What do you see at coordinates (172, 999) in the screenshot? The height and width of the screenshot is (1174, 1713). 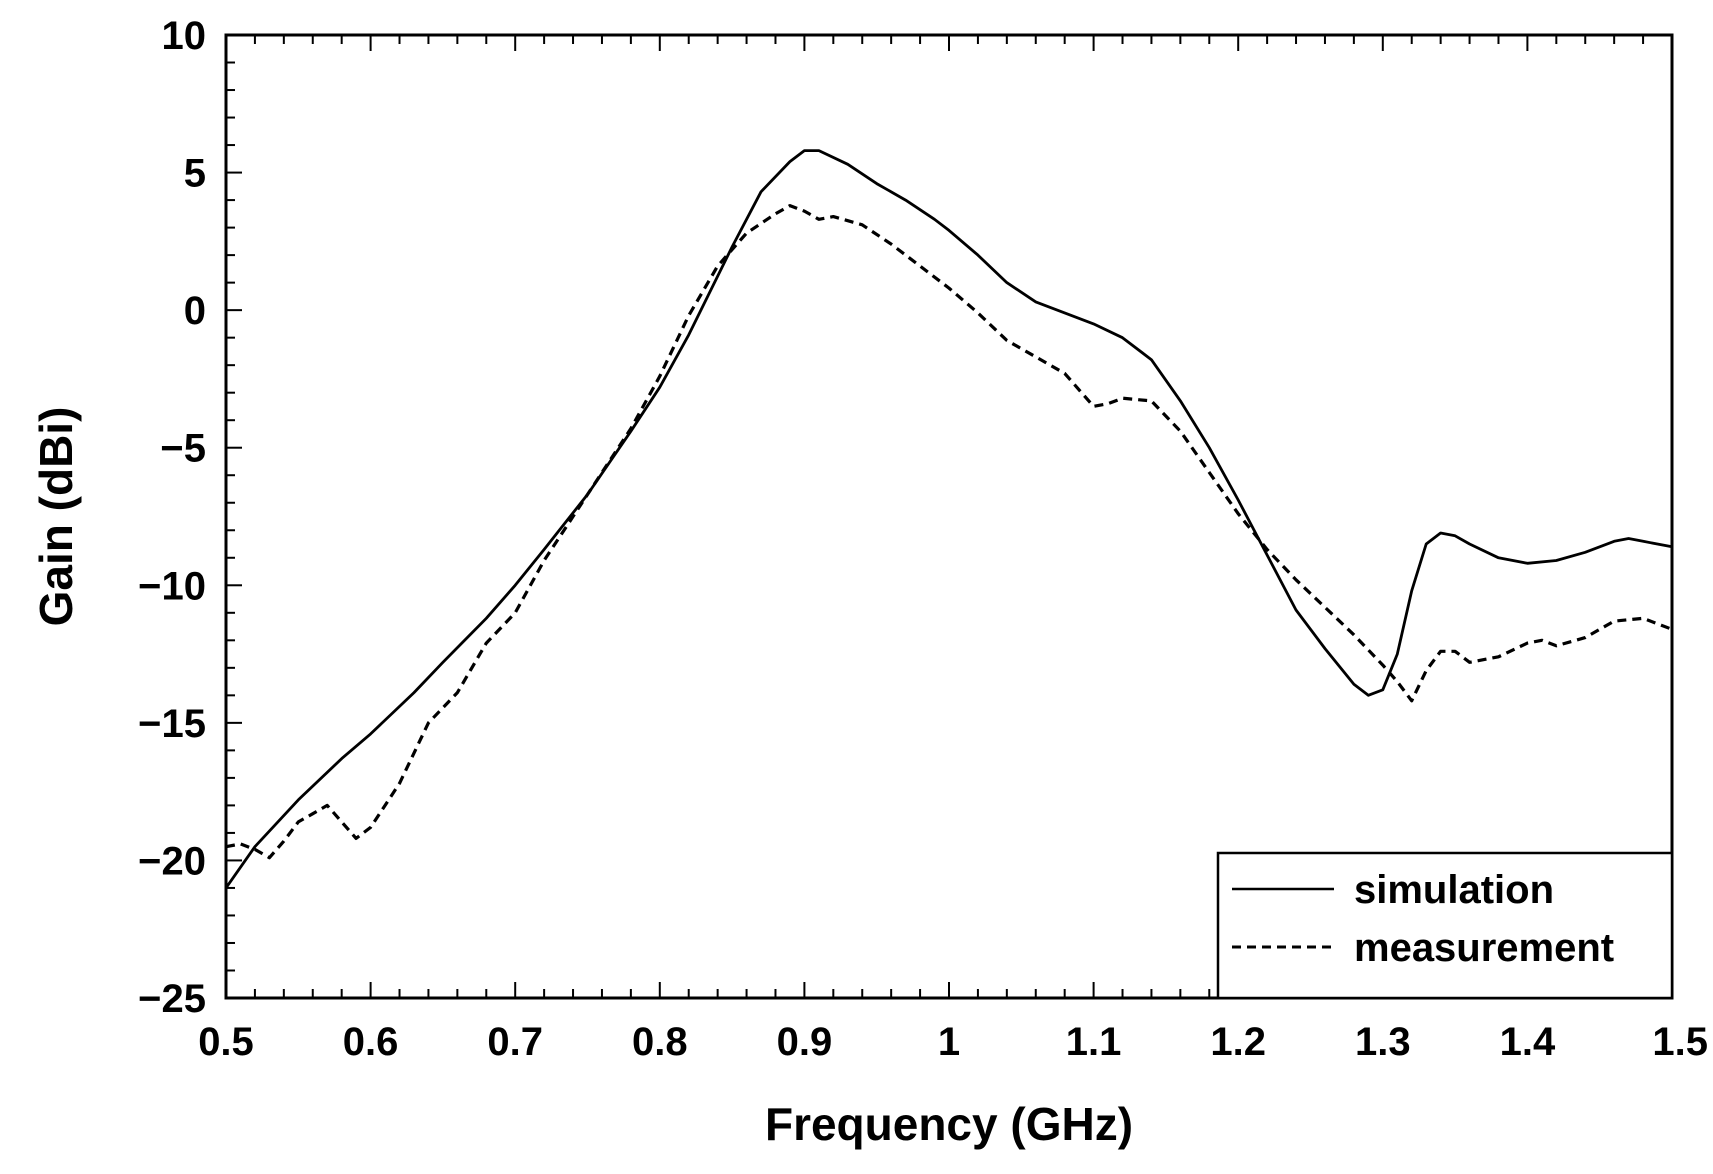 I see `y-tick-label: −25` at bounding box center [172, 999].